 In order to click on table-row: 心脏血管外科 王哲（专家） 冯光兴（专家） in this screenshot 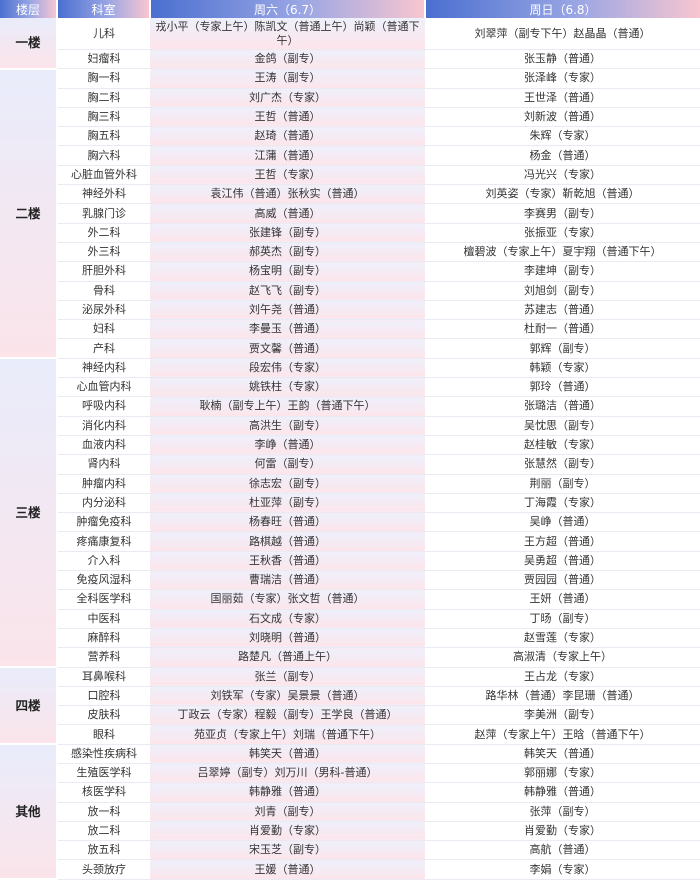, I will do `click(350, 175)`.